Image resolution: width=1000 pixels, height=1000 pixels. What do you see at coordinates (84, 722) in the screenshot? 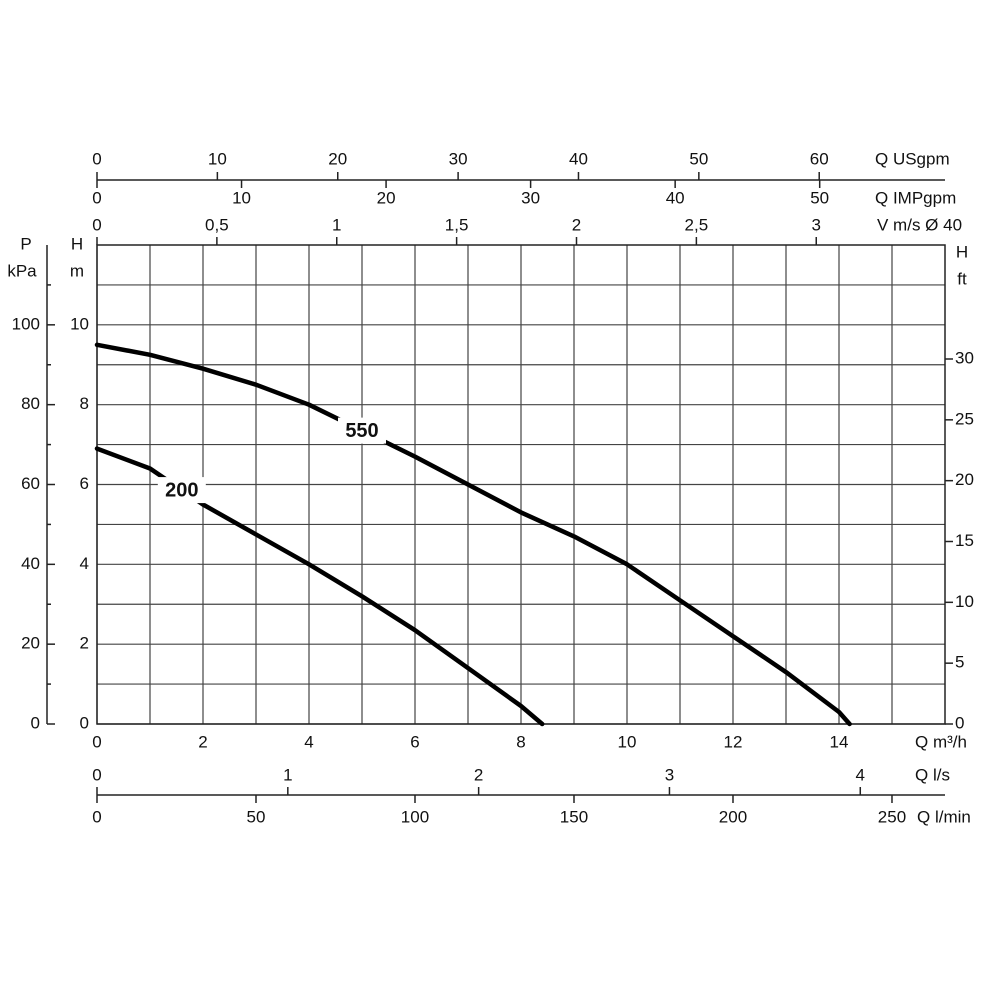
I see `y-tick-label: 0` at bounding box center [84, 722].